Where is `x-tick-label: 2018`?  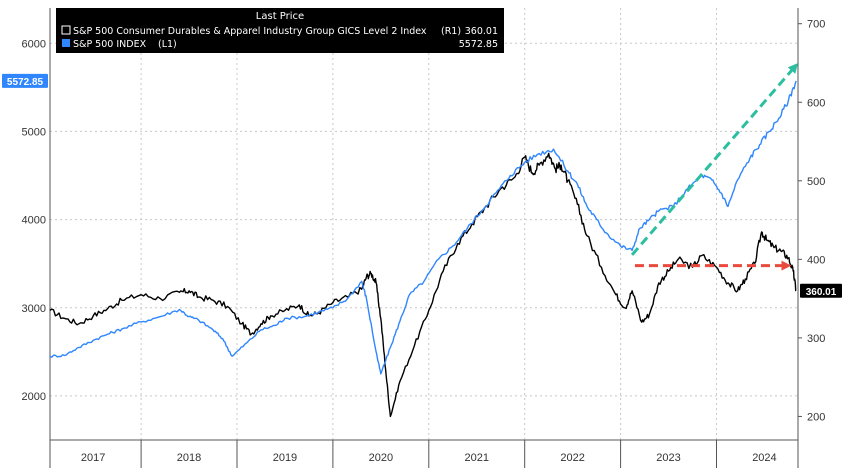 x-tick-label: 2018 is located at coordinates (189, 458).